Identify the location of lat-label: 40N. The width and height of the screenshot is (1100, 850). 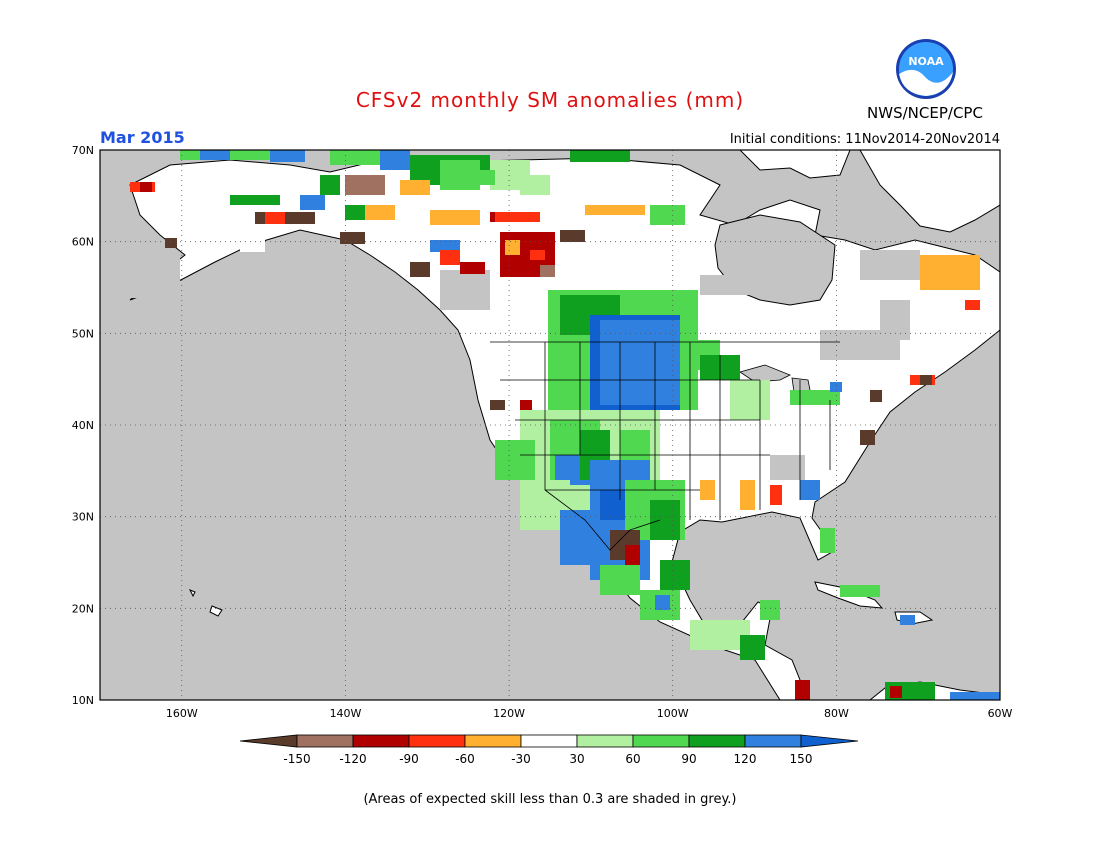
(83, 425).